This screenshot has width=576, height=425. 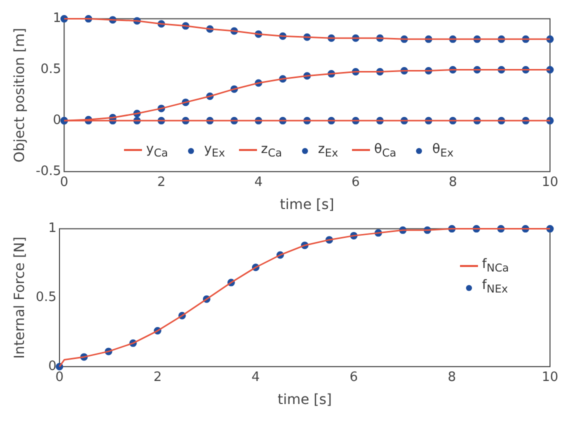 What do you see at coordinates (271, 151) in the screenshot?
I see `legend-label: z$_{Ca}$` at bounding box center [271, 151].